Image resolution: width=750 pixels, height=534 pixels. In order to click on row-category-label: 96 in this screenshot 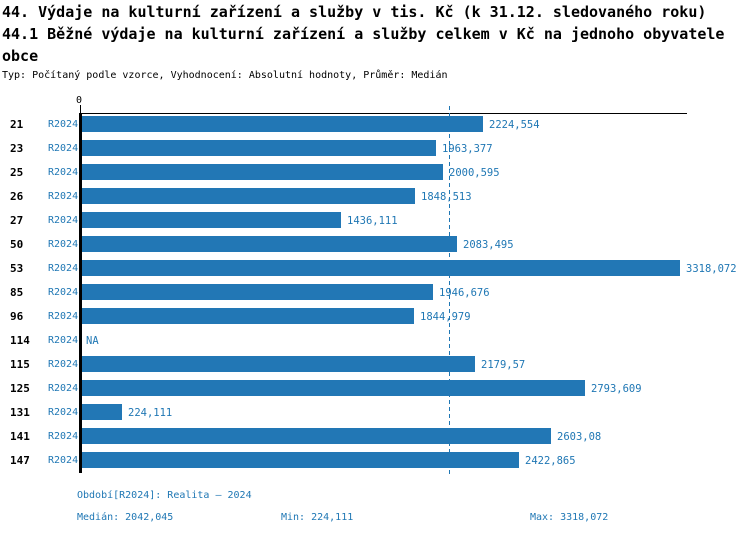, I will do `click(17, 316)`.